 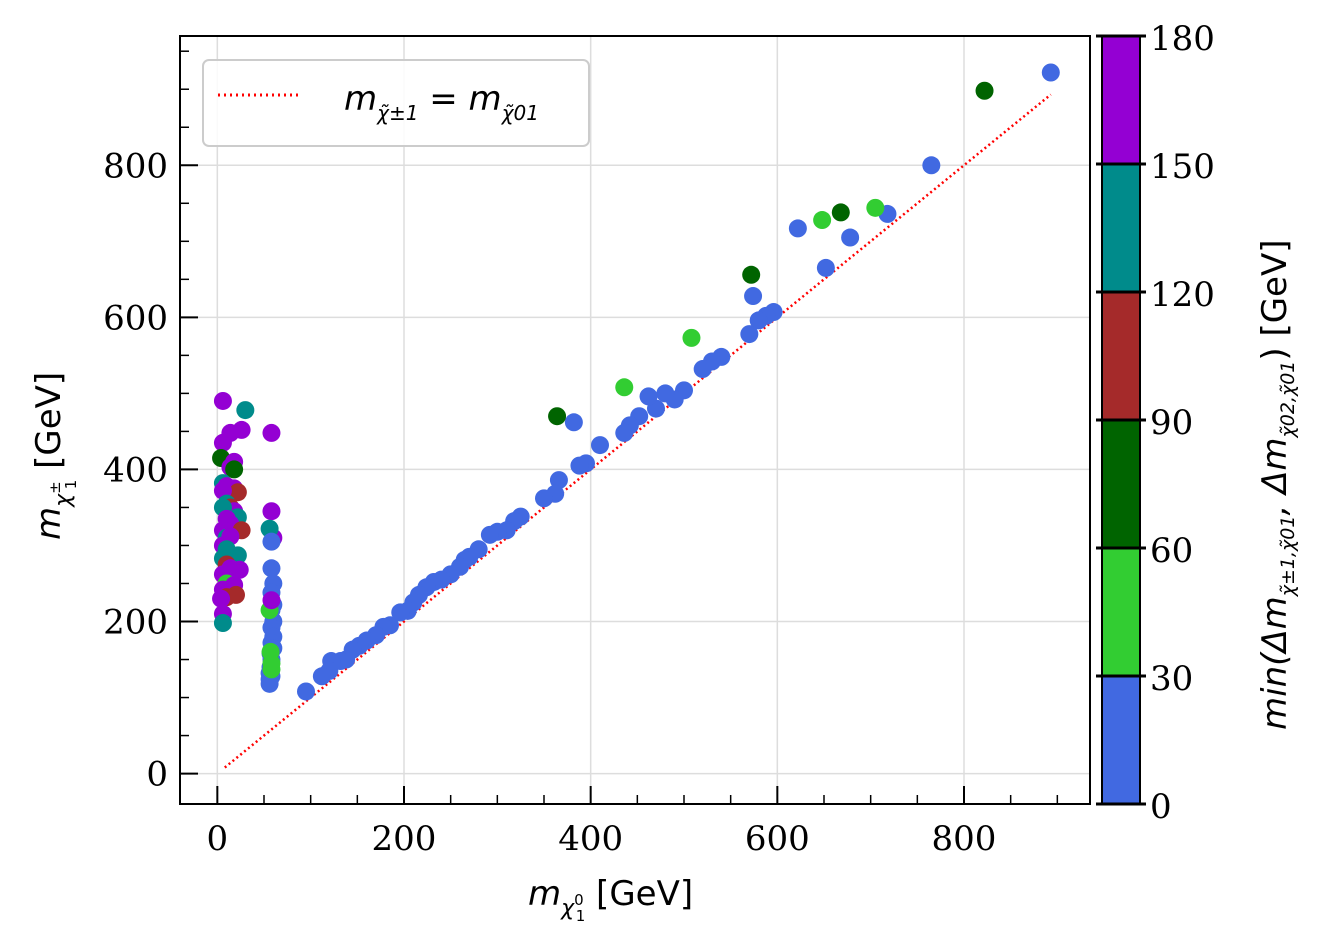 What do you see at coordinates (964, 839) in the screenshot?
I see `x-tick-label: 800` at bounding box center [964, 839].